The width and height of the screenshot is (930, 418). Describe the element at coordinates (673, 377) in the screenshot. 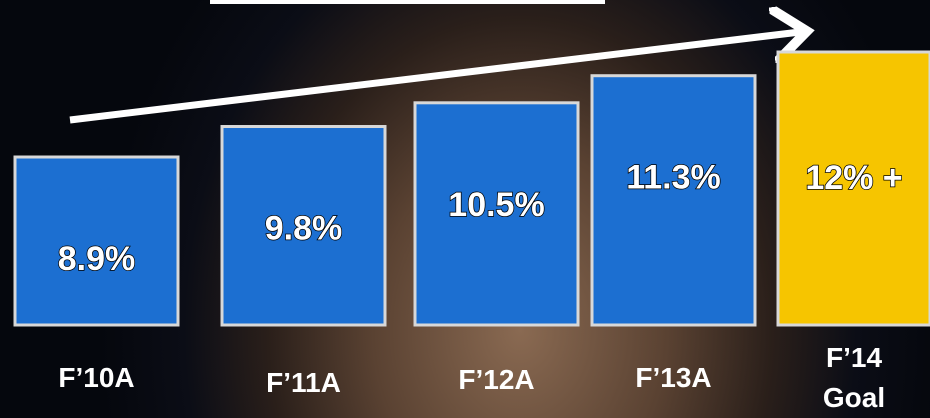

I see `category-label: F’13A` at that location.